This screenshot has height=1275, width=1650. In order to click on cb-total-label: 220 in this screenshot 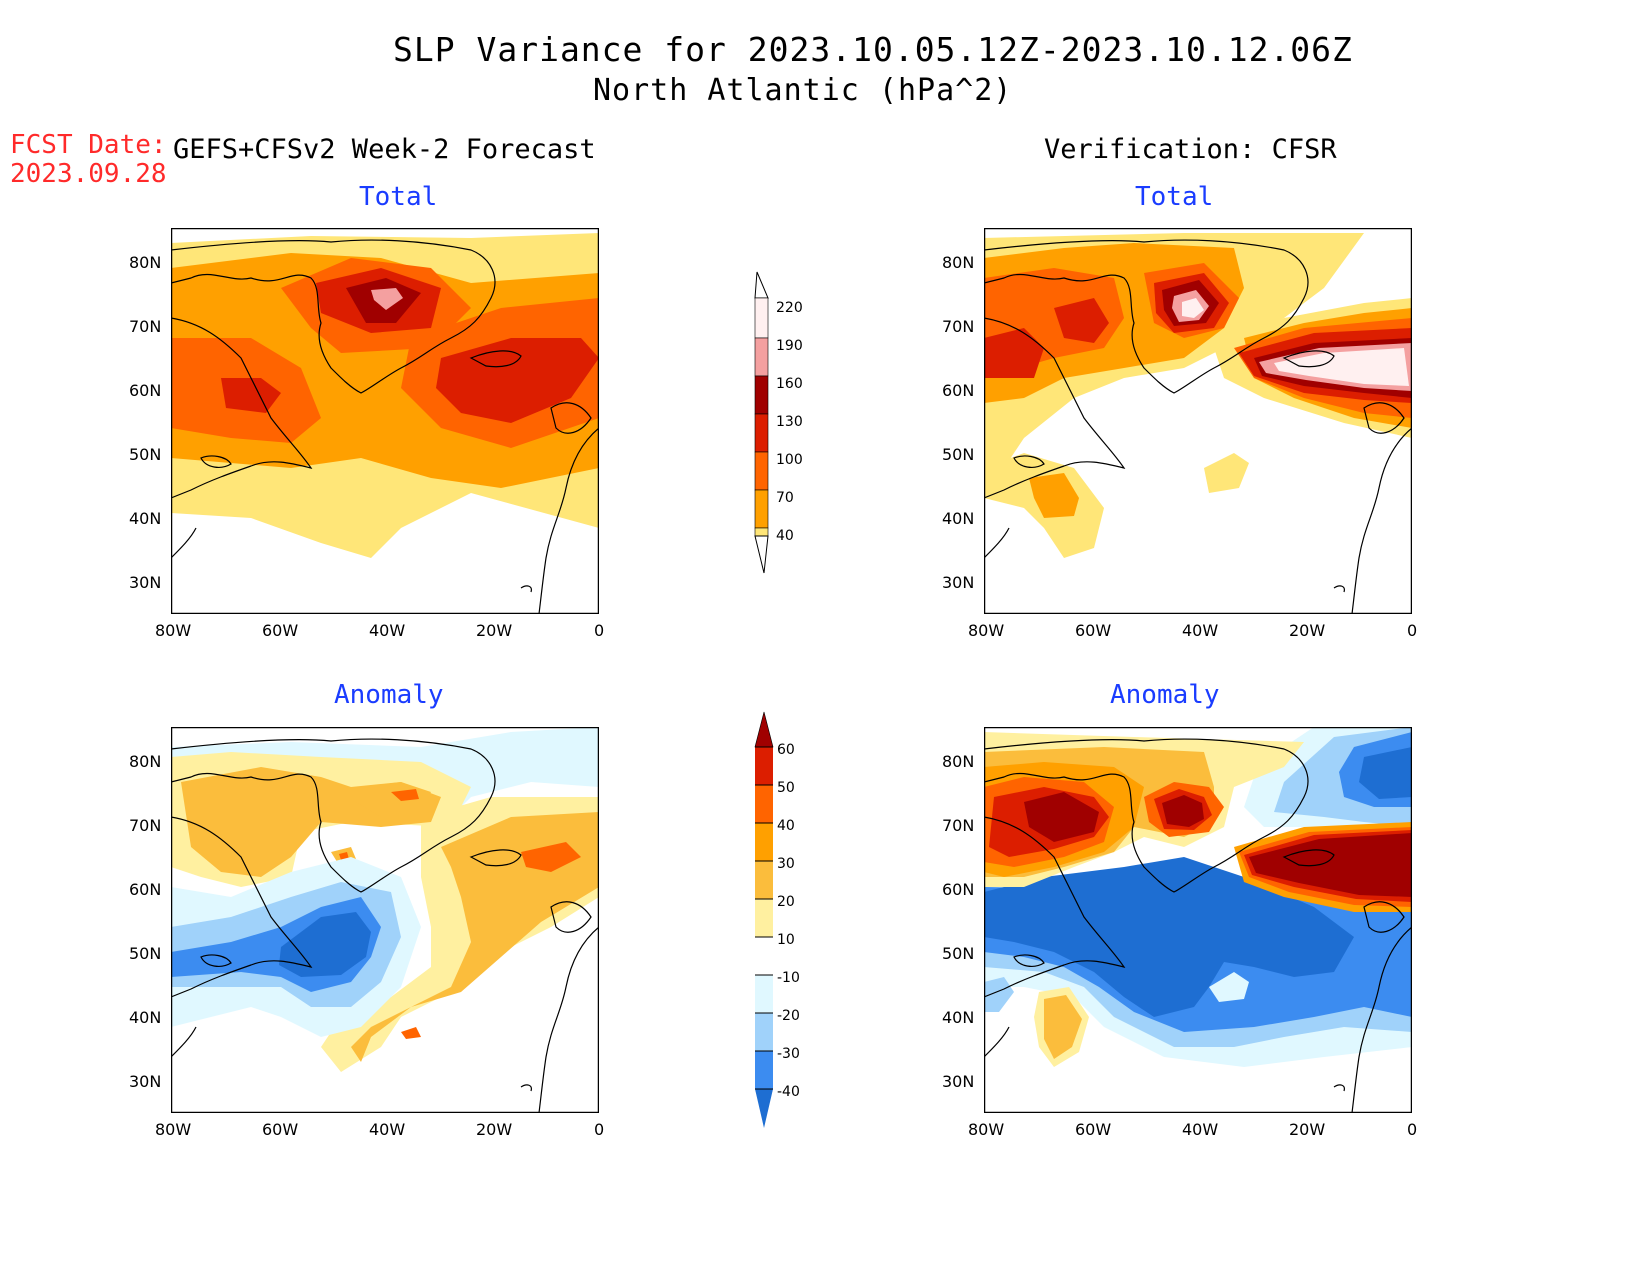, I will do `click(789, 308)`.